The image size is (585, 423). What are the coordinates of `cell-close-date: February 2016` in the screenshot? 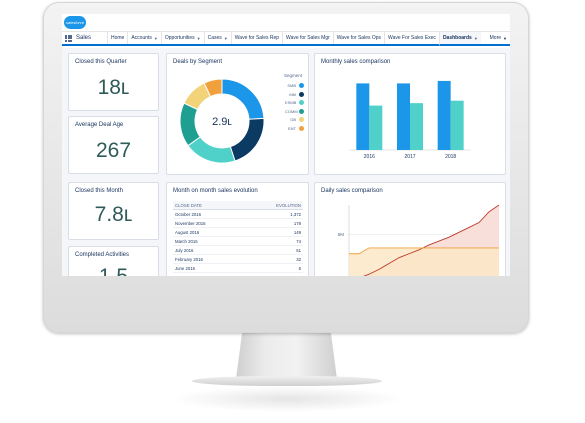 It's located at (208, 259).